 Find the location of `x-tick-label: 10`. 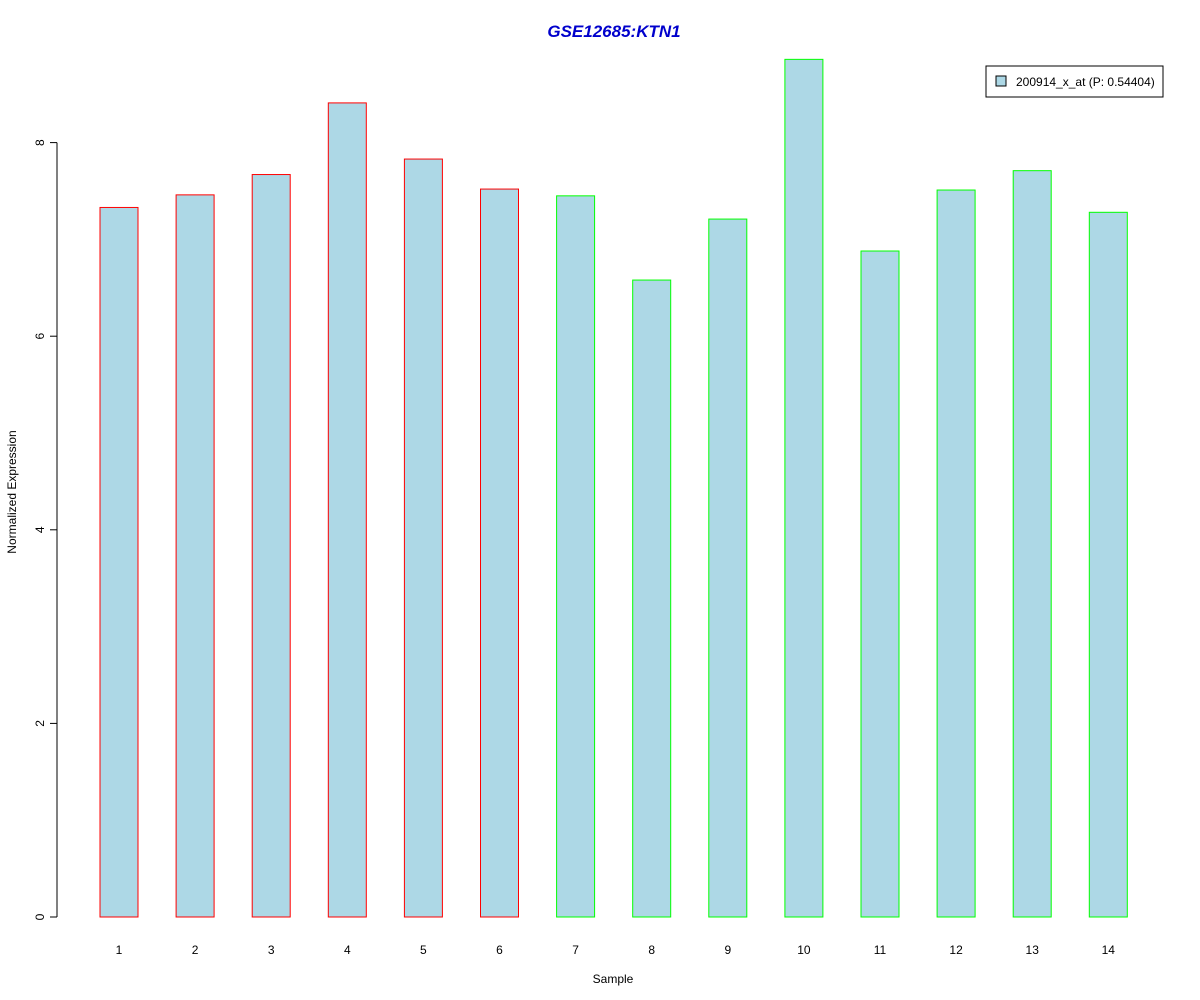

x-tick-label: 10 is located at coordinates (804, 950).